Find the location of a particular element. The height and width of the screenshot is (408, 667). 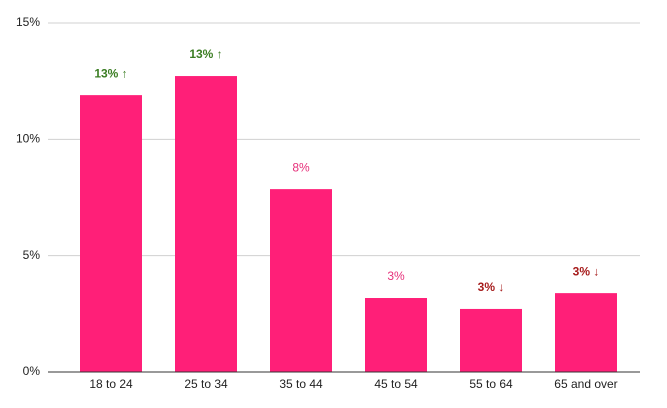

x-tick-label: 55 to 64 is located at coordinates (491, 384).